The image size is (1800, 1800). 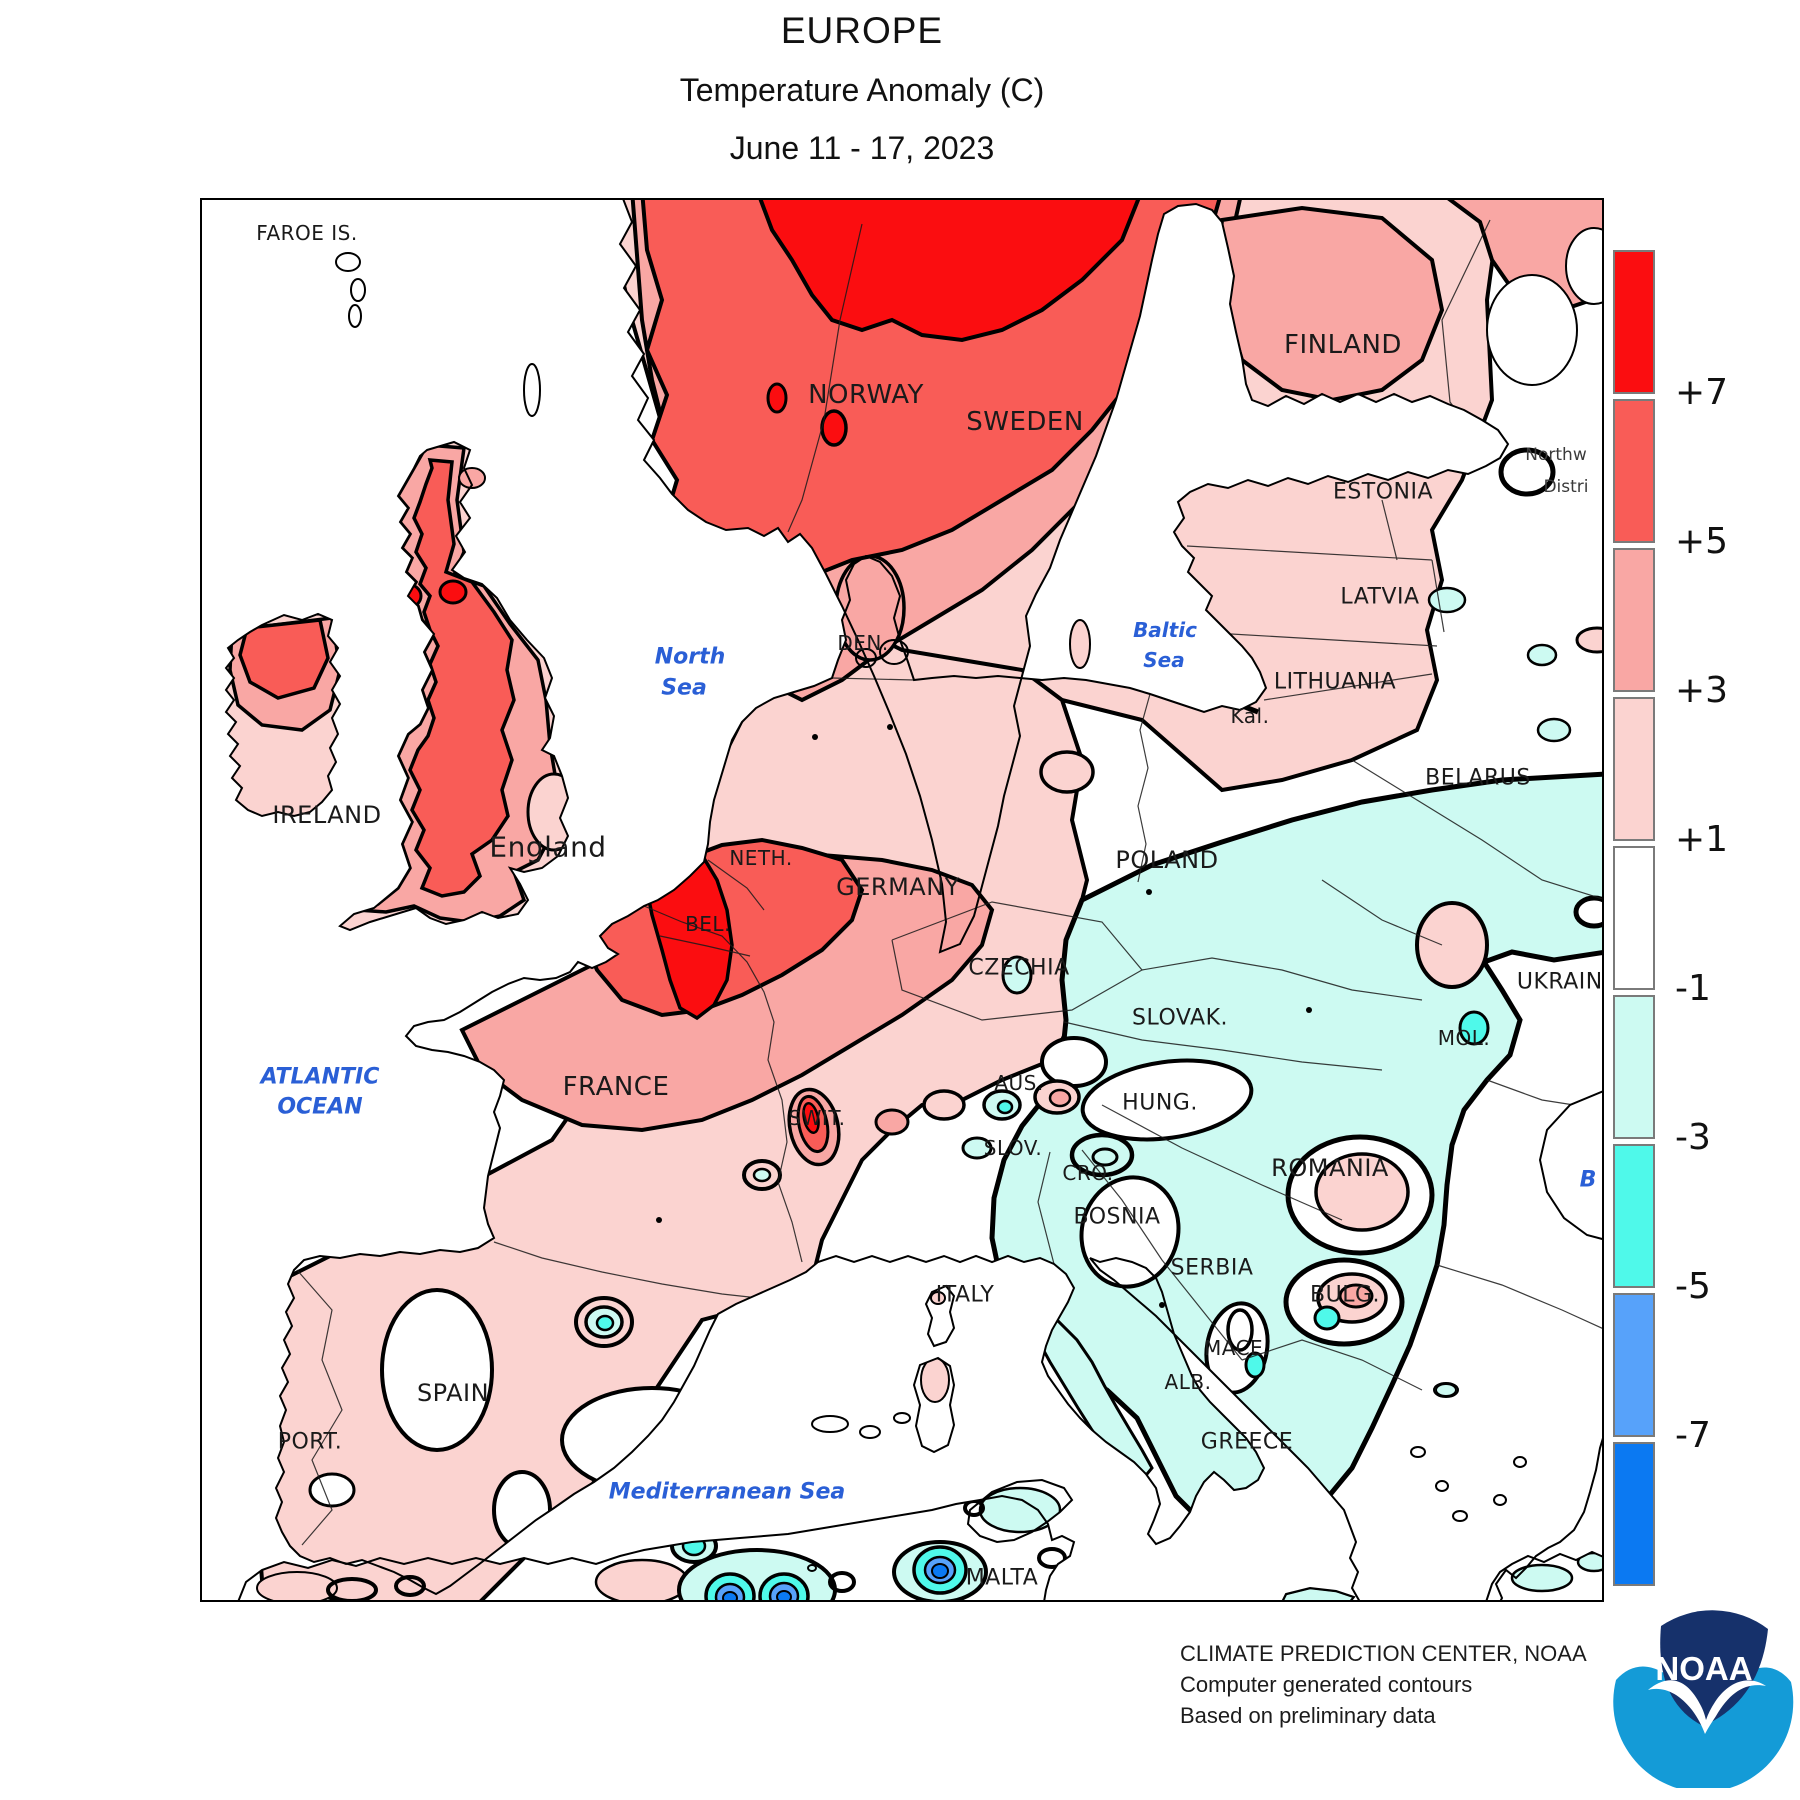 What do you see at coordinates (1634, 1216) in the screenshot?
I see `legend-block--3-to--5` at bounding box center [1634, 1216].